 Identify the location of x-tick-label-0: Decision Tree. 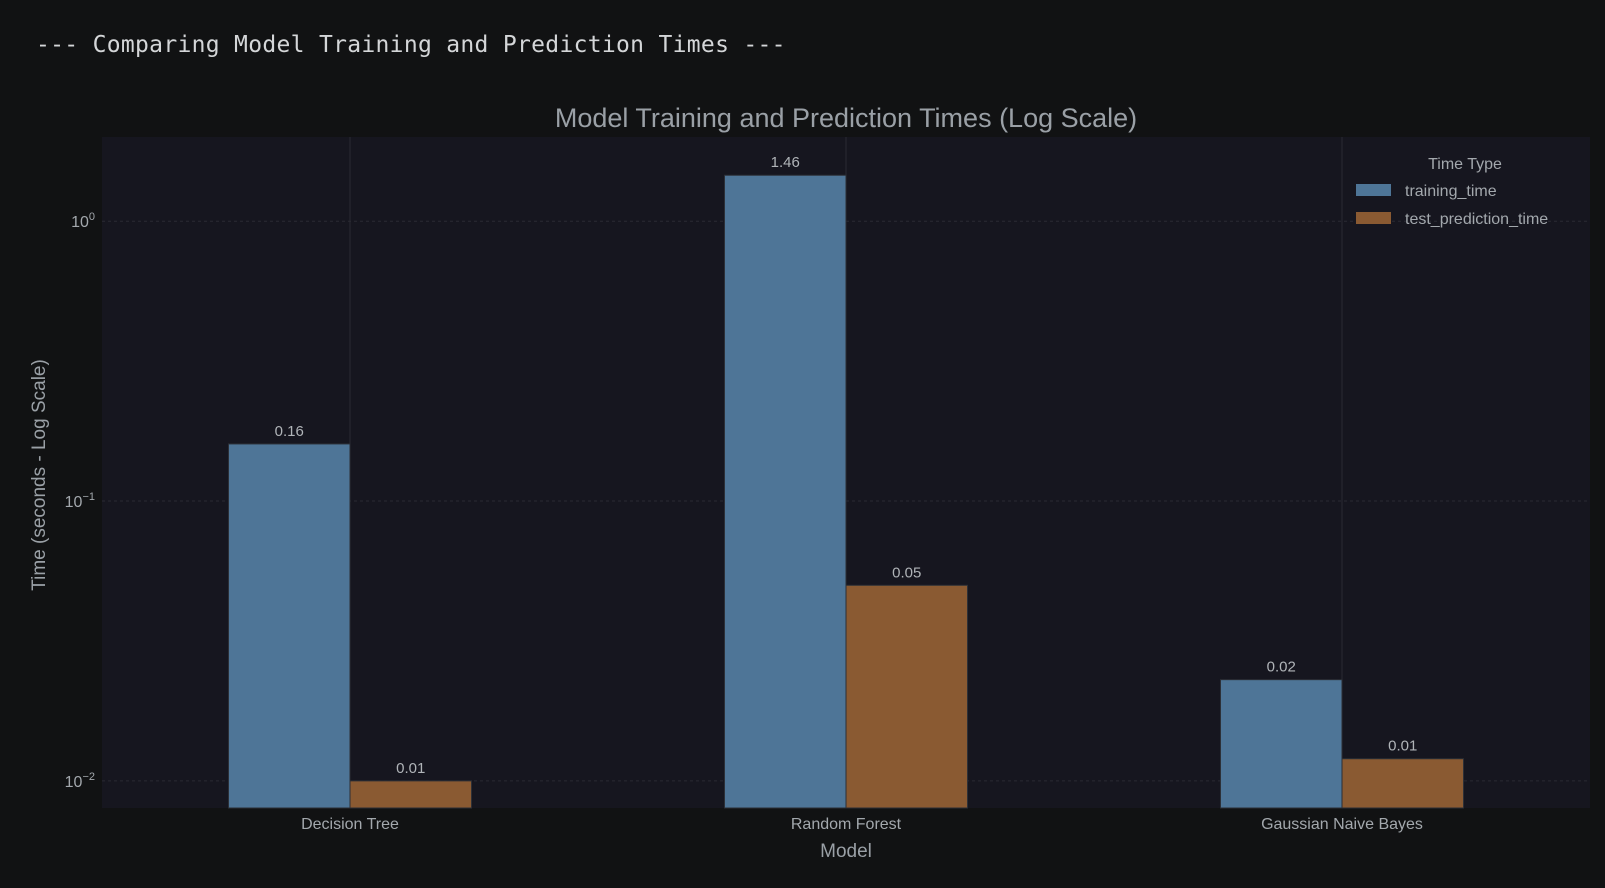
(350, 824).